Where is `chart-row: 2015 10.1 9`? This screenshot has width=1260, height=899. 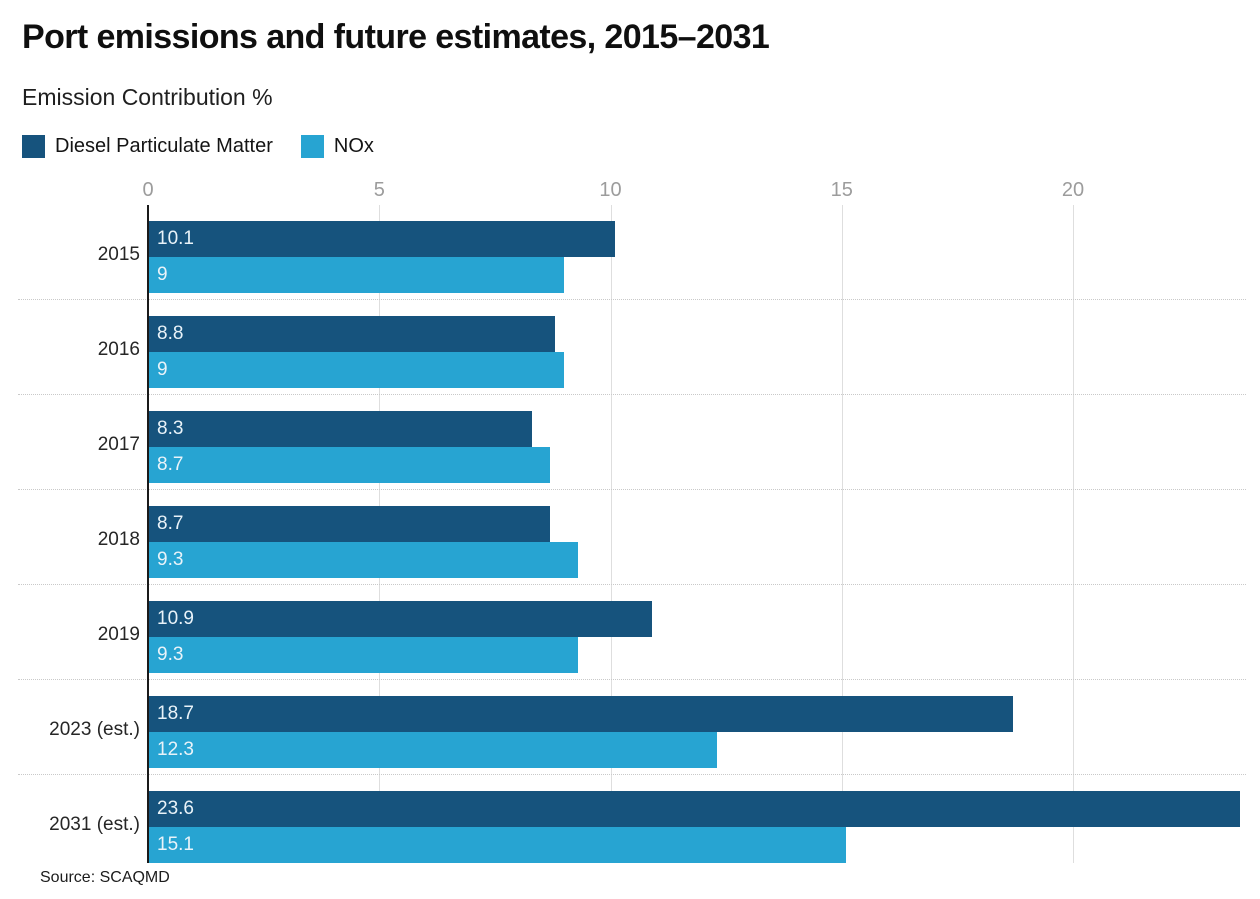
chart-row: 2015 10.1 9 is located at coordinates (632, 252).